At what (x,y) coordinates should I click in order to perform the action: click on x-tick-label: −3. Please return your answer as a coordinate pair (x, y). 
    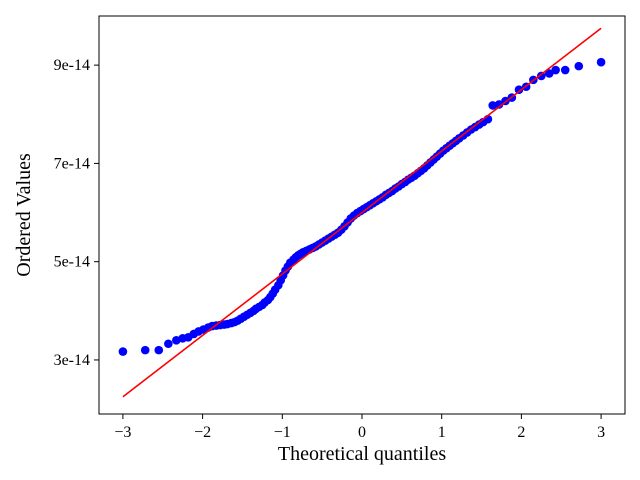
    Looking at the image, I should click on (122, 432).